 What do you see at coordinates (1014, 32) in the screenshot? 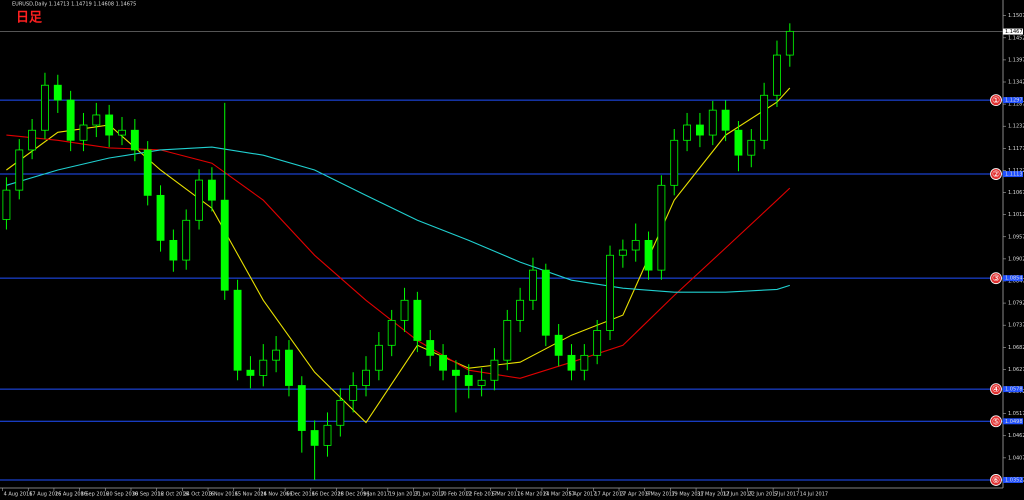
I see `current-price-label: 1.14675` at bounding box center [1014, 32].